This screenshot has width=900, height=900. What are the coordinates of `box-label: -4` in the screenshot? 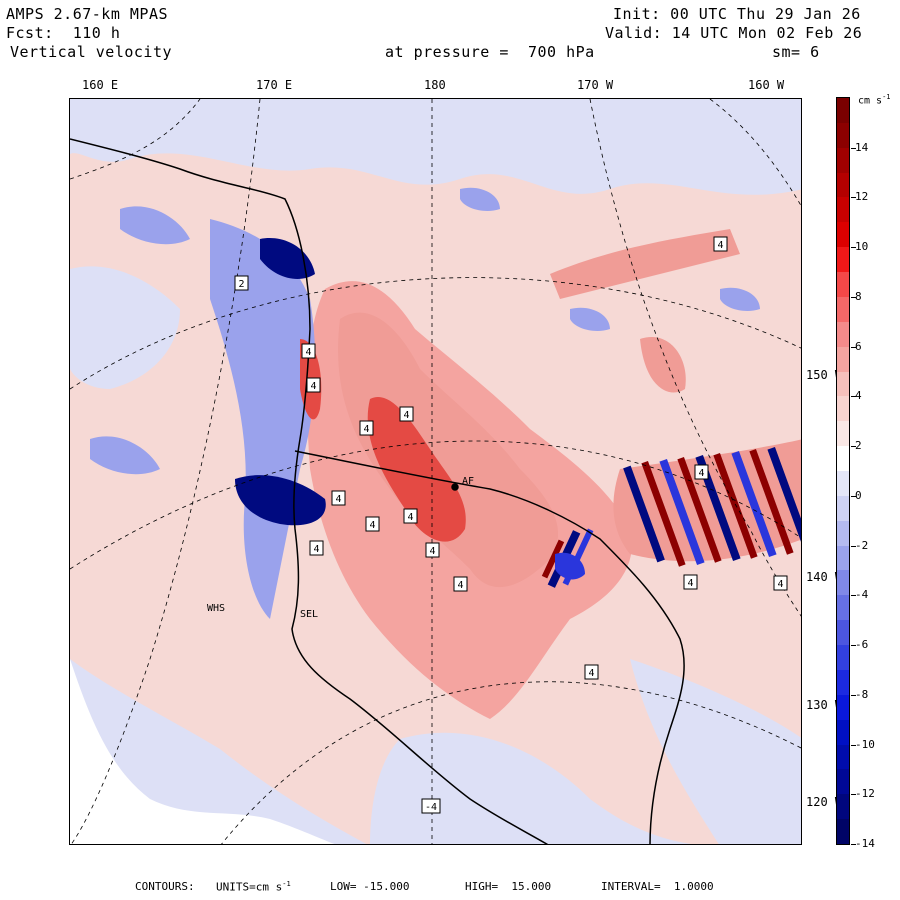 It's located at (431, 806).